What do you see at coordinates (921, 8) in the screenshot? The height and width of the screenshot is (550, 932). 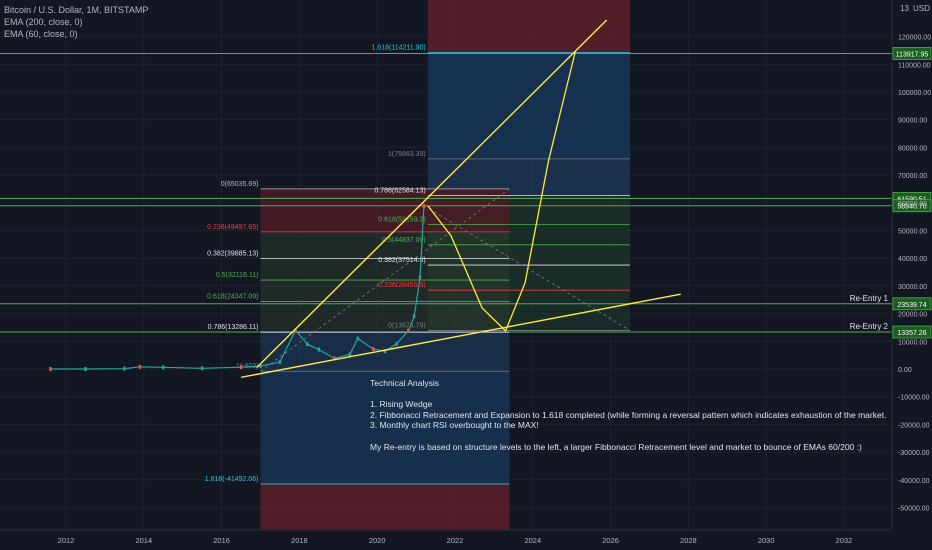 I see `currency-label: USD` at bounding box center [921, 8].